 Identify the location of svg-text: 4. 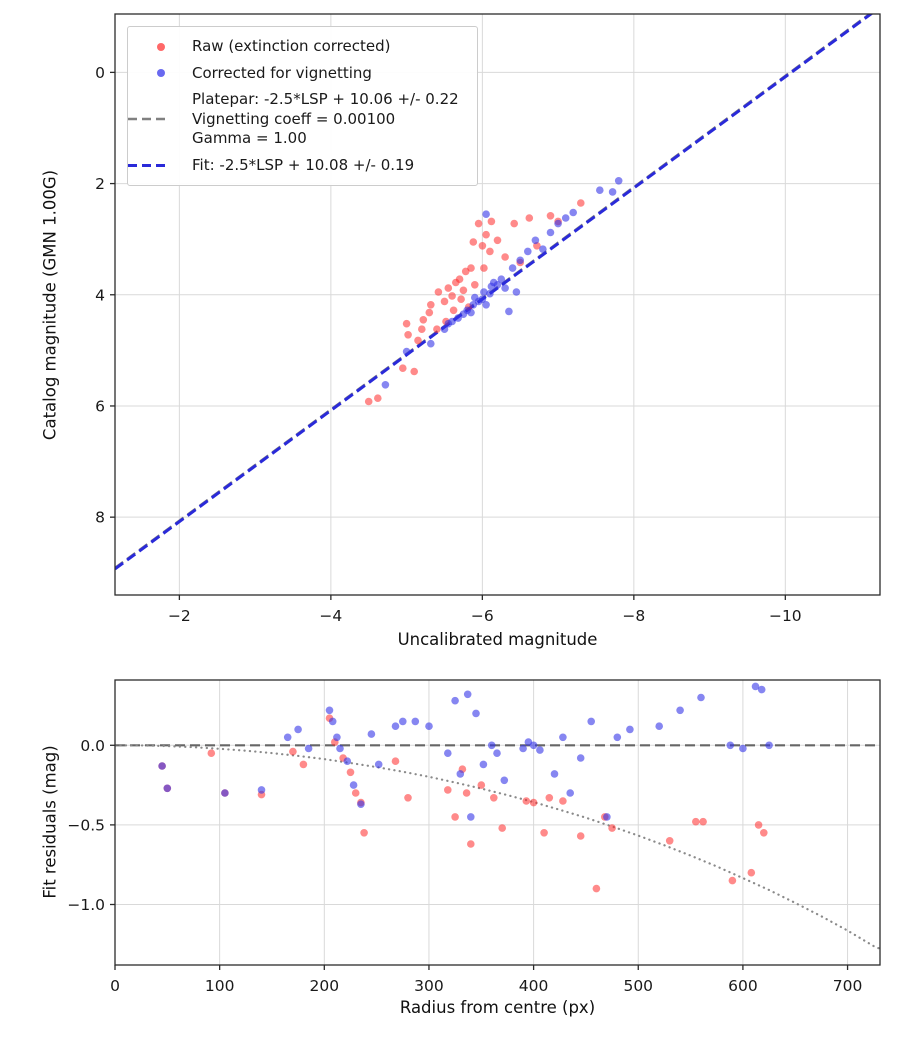
(100, 295).